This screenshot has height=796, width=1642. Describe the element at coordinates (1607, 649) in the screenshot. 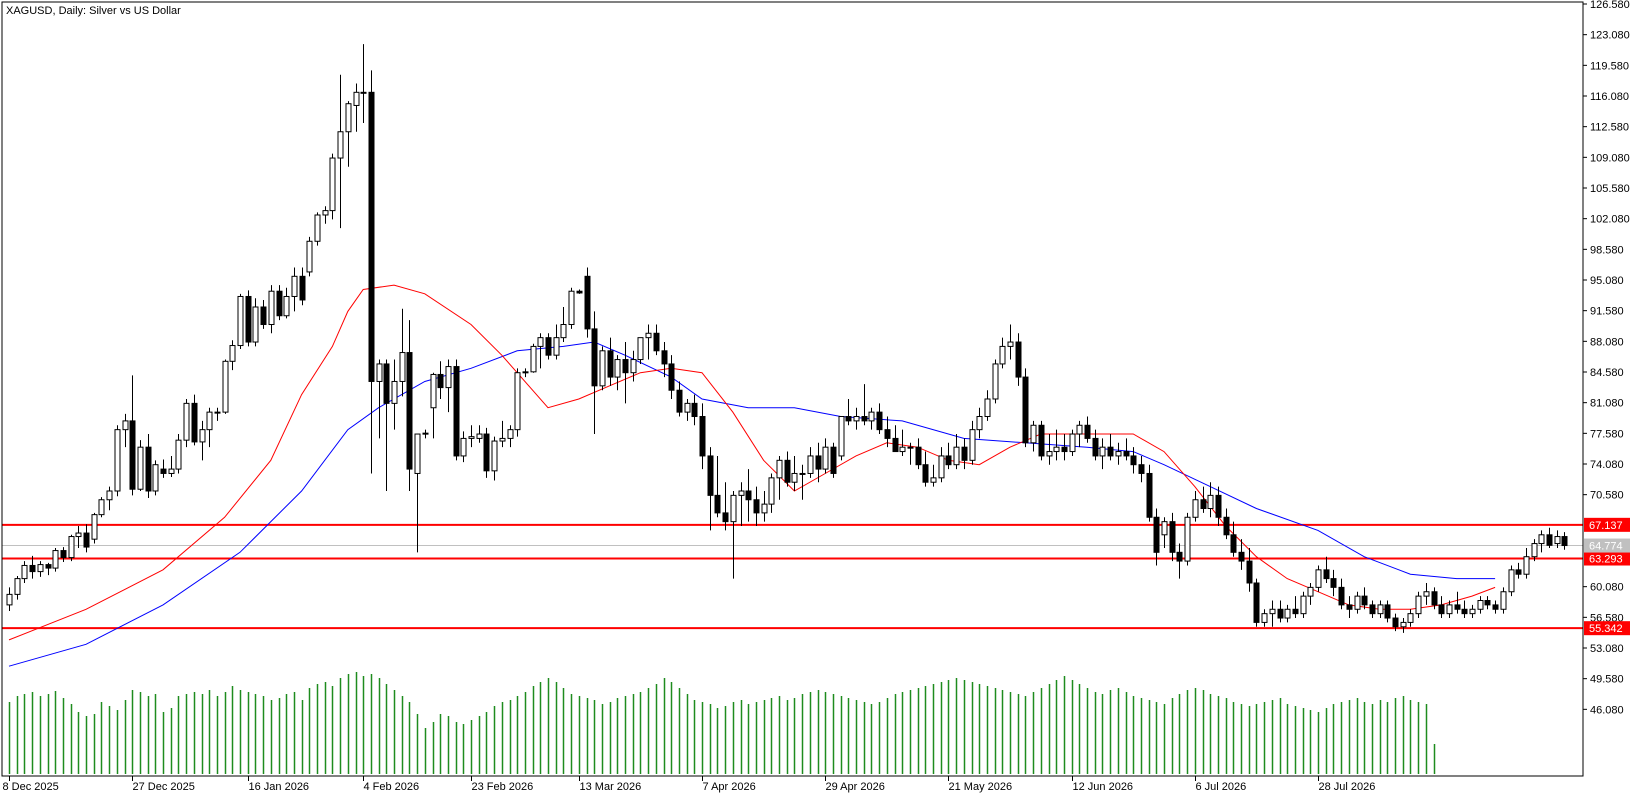

I see `price-tick-label: 53.080` at that location.